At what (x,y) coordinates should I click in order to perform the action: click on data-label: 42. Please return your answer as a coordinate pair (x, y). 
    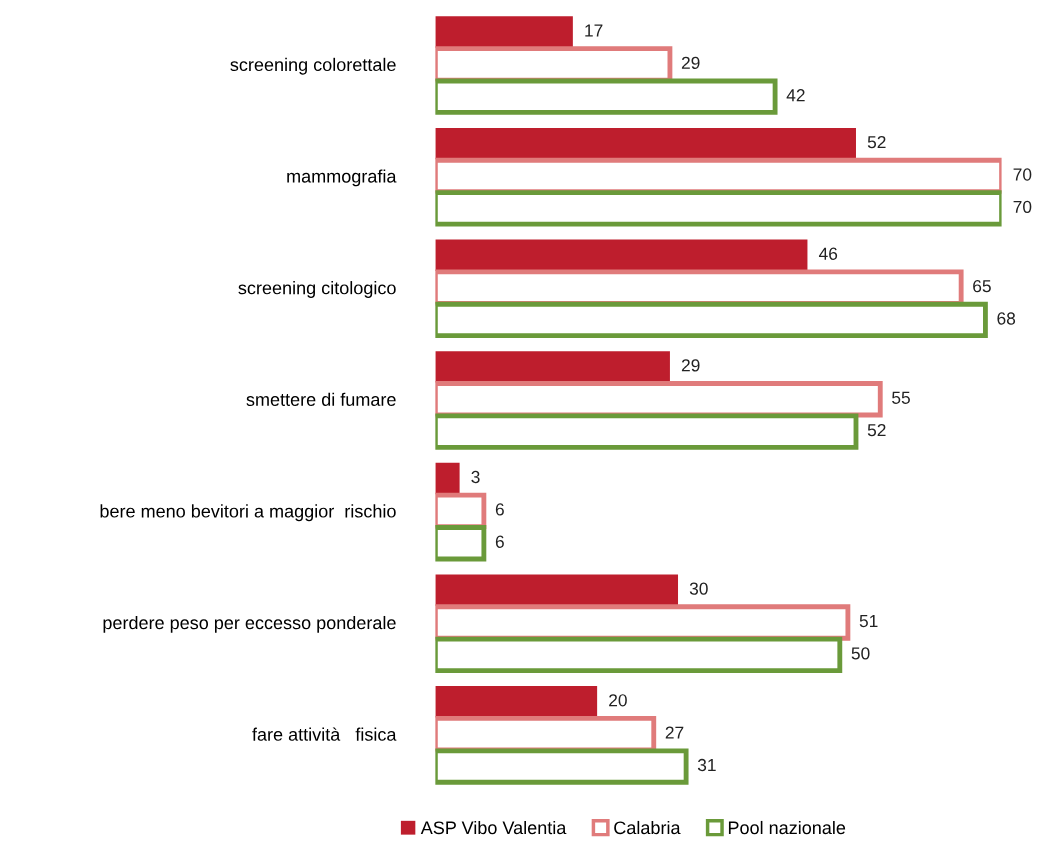
    Looking at the image, I should click on (795, 95).